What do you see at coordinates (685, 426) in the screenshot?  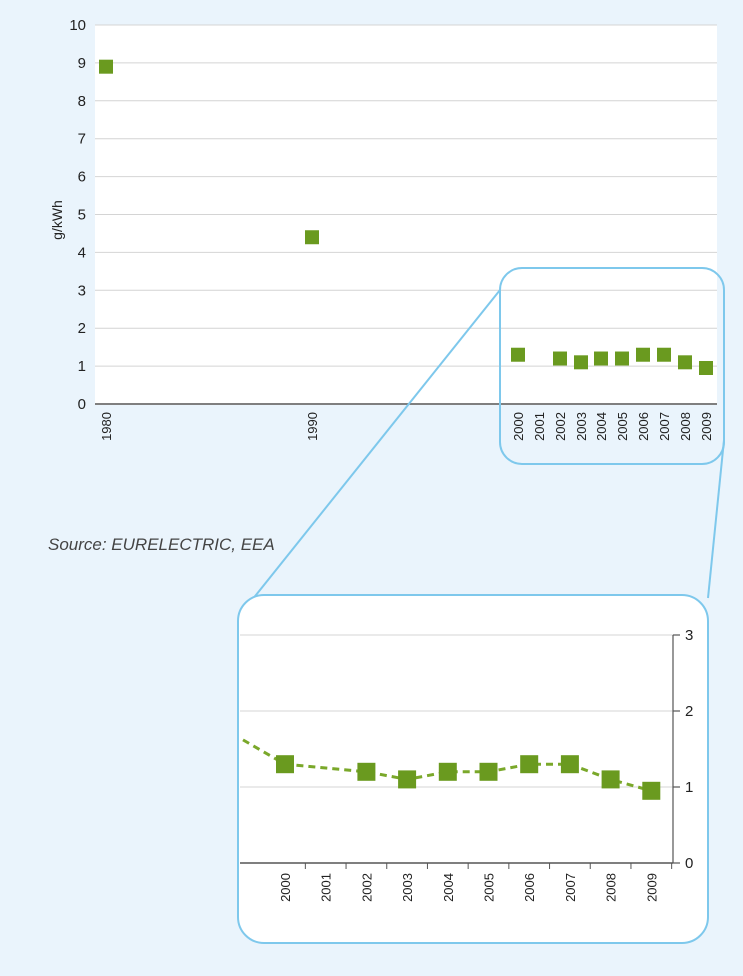 I see `main-x-tick-label: 2008` at bounding box center [685, 426].